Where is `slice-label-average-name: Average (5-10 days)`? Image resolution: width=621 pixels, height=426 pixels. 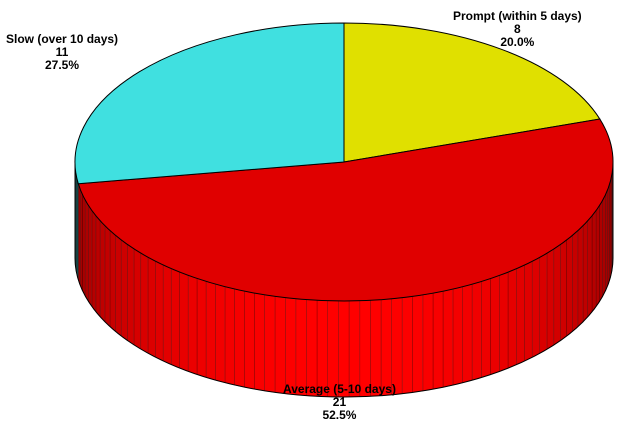 slice-label-average-name: Average (5-10 days) is located at coordinates (339, 389).